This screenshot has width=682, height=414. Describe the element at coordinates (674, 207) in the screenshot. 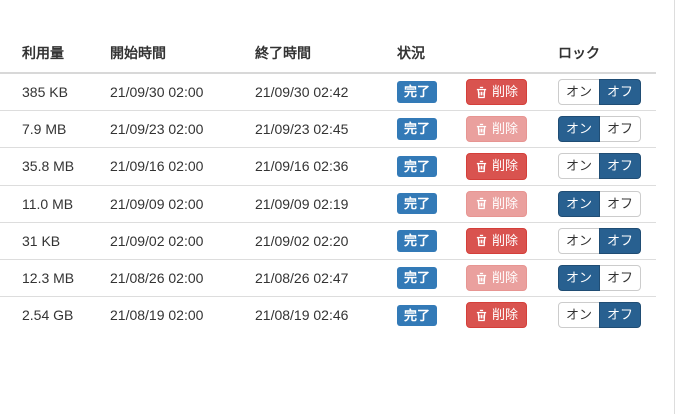

I see `panel-right-border` at that location.